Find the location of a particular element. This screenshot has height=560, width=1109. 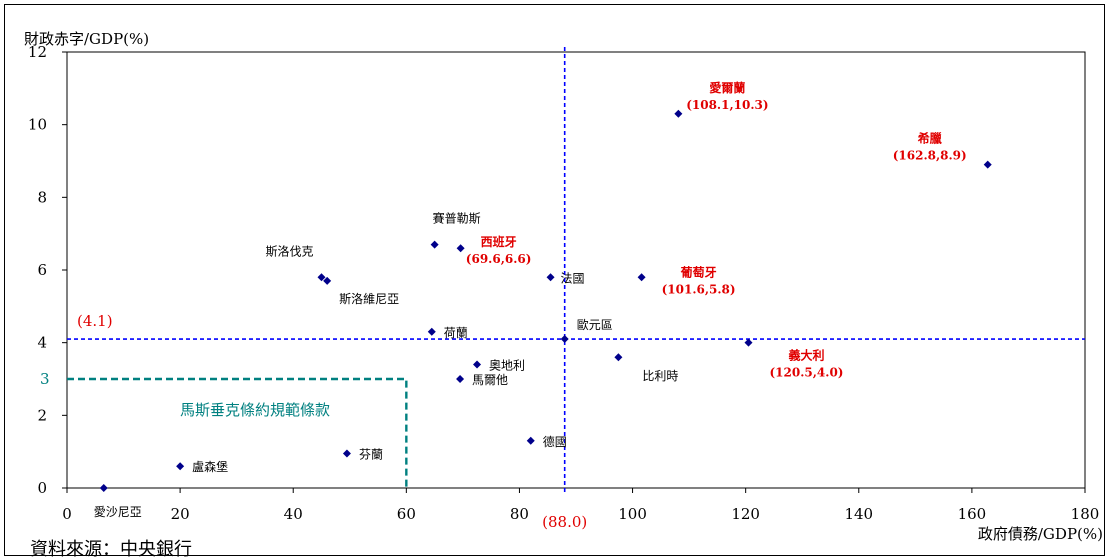

point-label: 愛爾蘭 is located at coordinates (727, 87).